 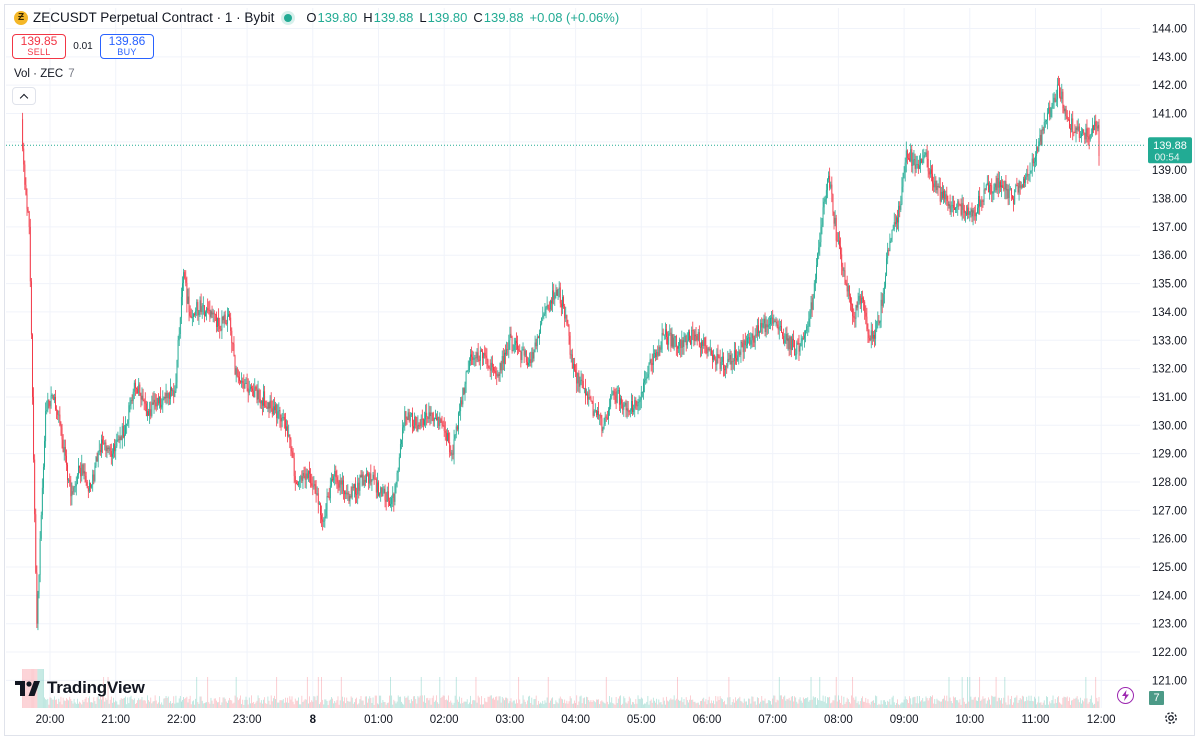 What do you see at coordinates (44, 74) in the screenshot?
I see `volume-legend: Vol · ZEC 7` at bounding box center [44, 74].